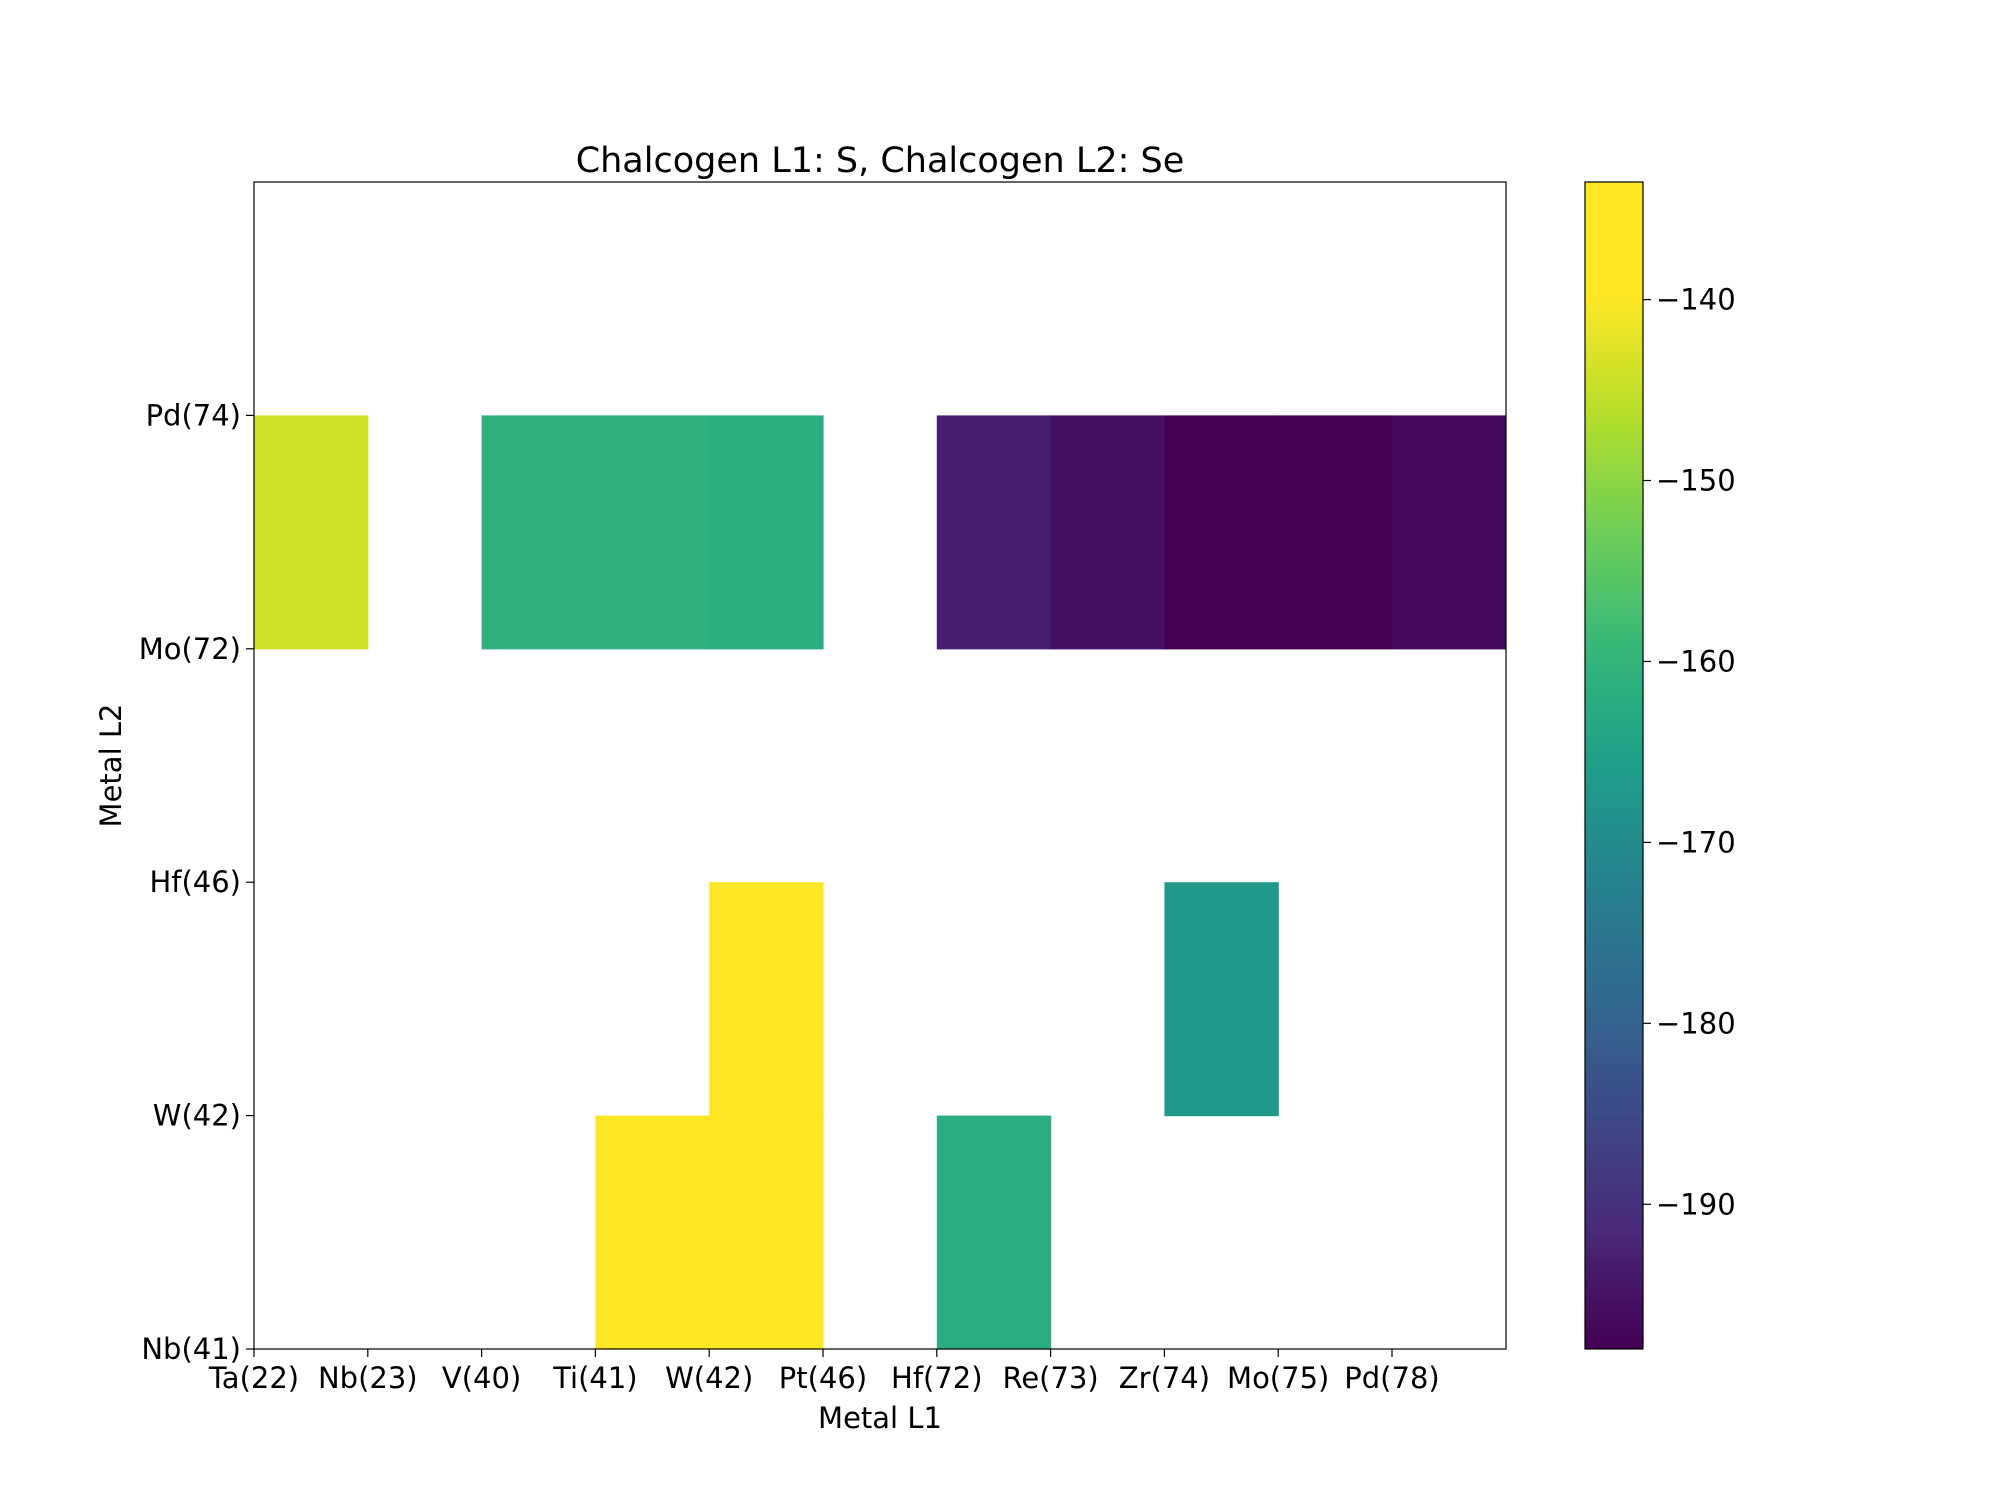  Describe the element at coordinates (253, 1378) in the screenshot. I see `x-tick-label: Ta(22)` at that location.